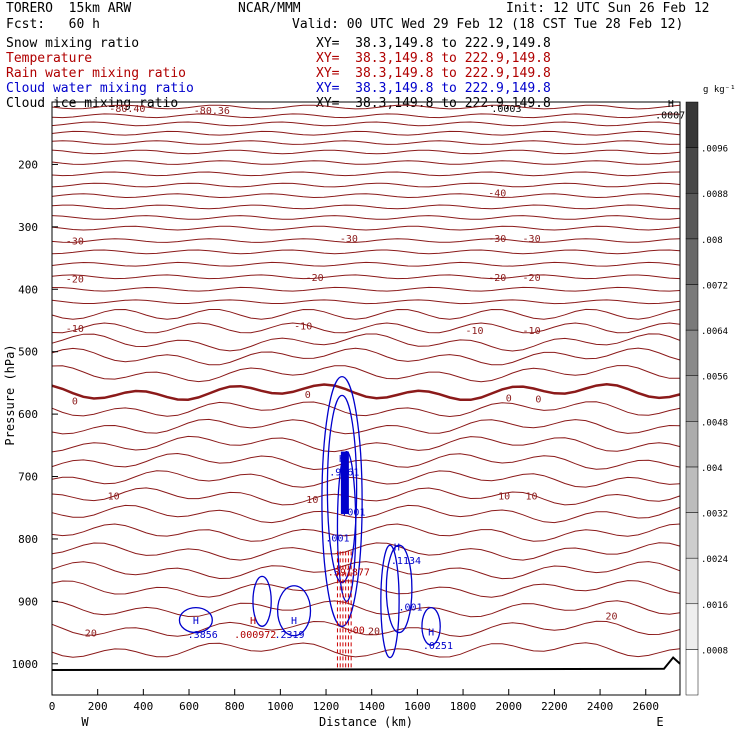 Image resolution: width=740 pixels, height=740 pixels. What do you see at coordinates (714, 195) in the screenshot?
I see `colorbar-label: .0088` at bounding box center [714, 195].